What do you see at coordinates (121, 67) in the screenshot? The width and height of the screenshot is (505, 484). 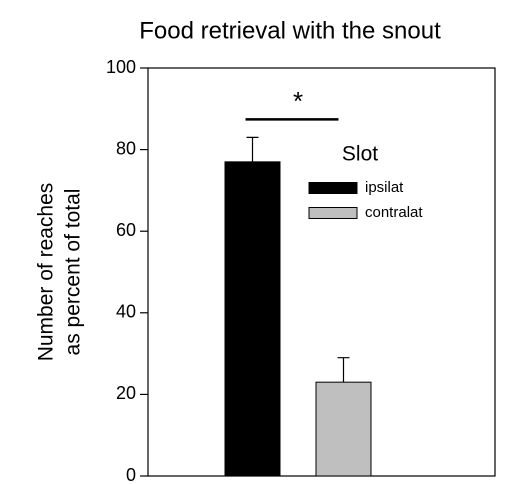 I see `y-tick-label: 100` at bounding box center [121, 67].